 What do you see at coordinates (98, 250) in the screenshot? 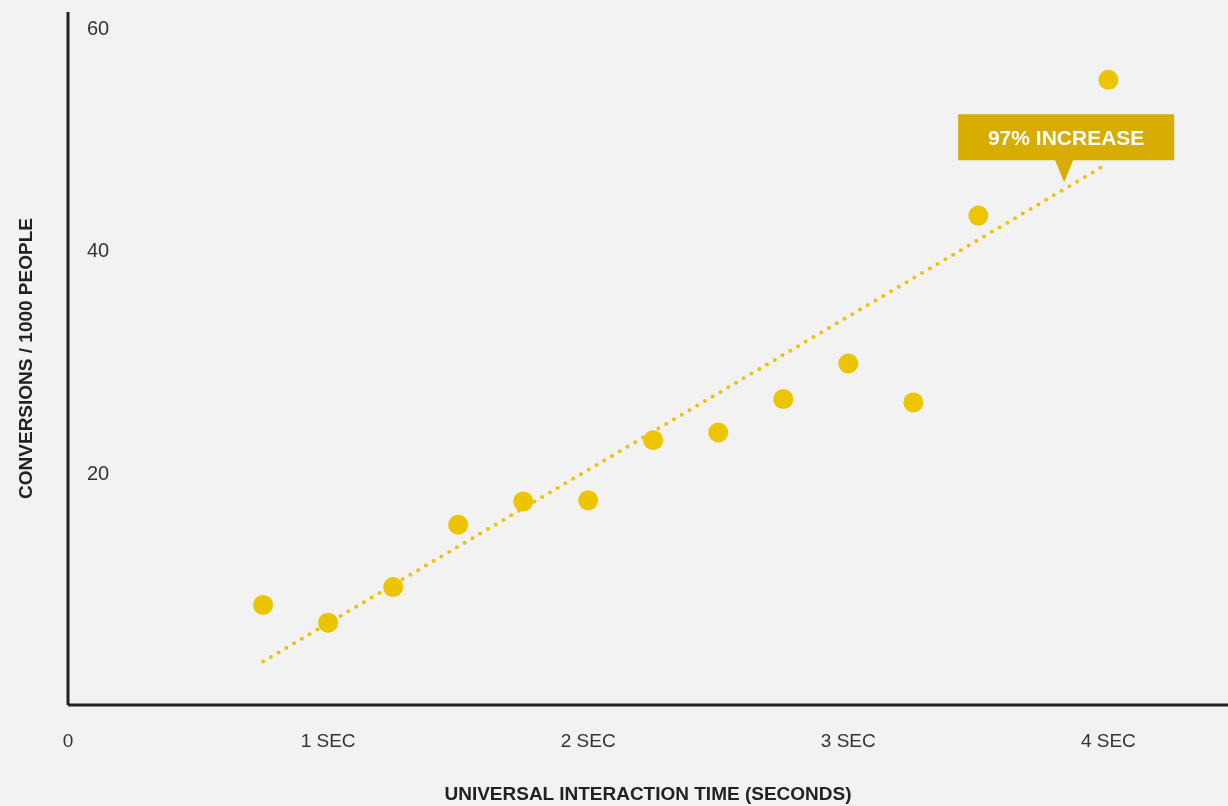
I see `y-tick-label: 40` at bounding box center [98, 250].